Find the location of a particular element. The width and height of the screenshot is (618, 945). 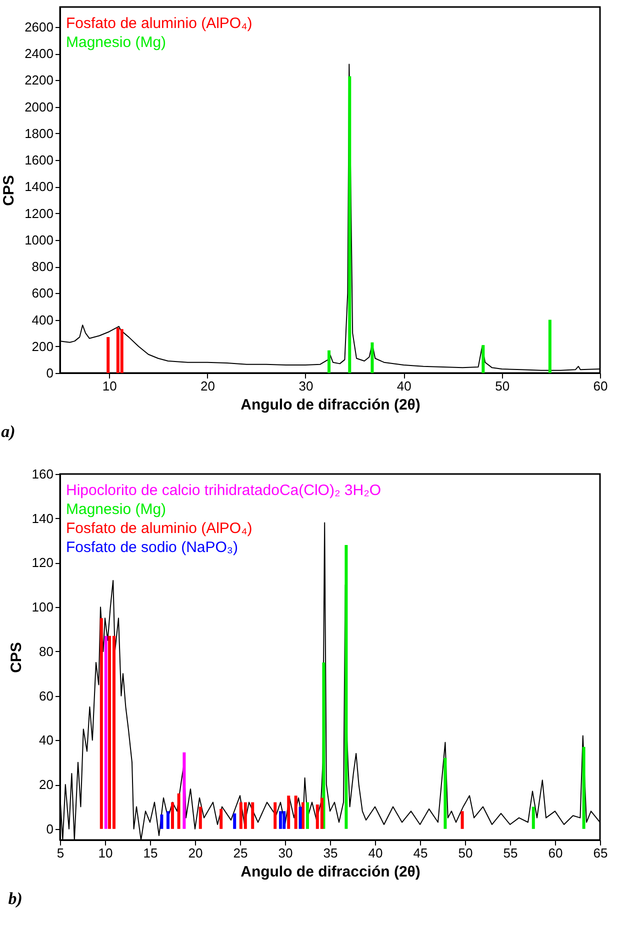

y-tick-label: 20 is located at coordinates (46, 784).